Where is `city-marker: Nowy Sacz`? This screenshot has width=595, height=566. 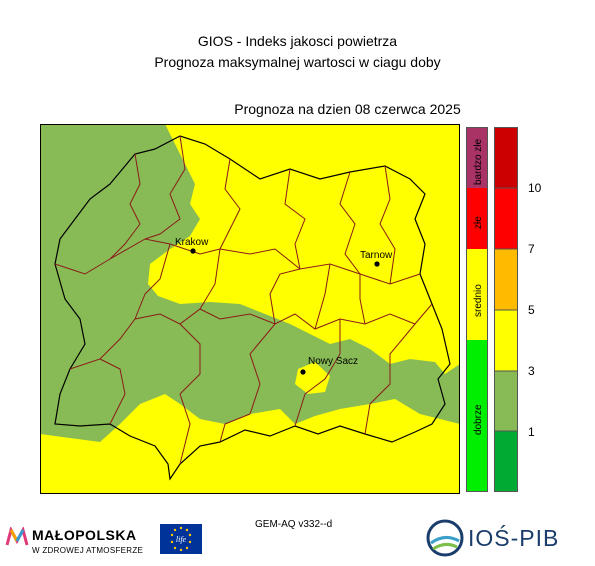
city-marker: Nowy Sacz is located at coordinates (329, 365).